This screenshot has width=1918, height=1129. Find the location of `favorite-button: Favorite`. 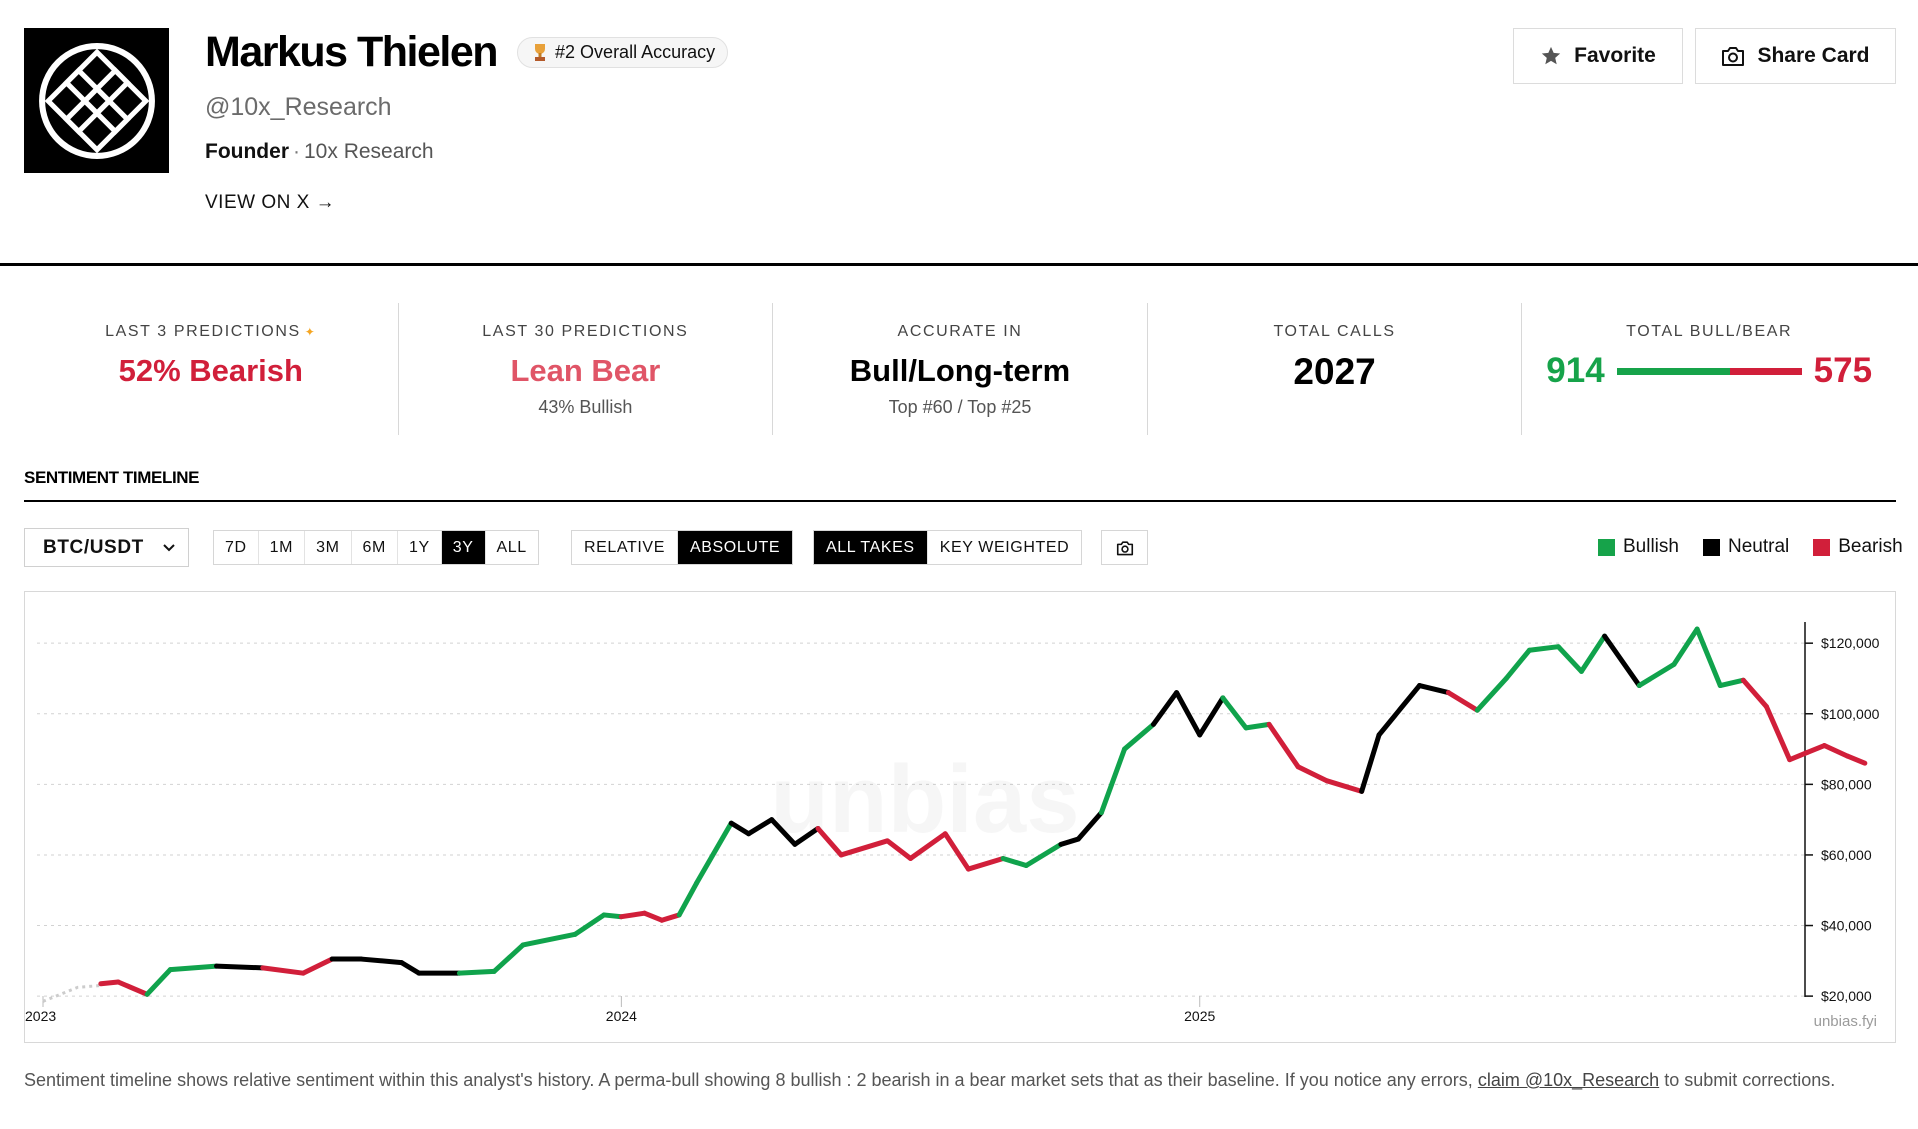

favorite-button: Favorite is located at coordinates (1598, 56).